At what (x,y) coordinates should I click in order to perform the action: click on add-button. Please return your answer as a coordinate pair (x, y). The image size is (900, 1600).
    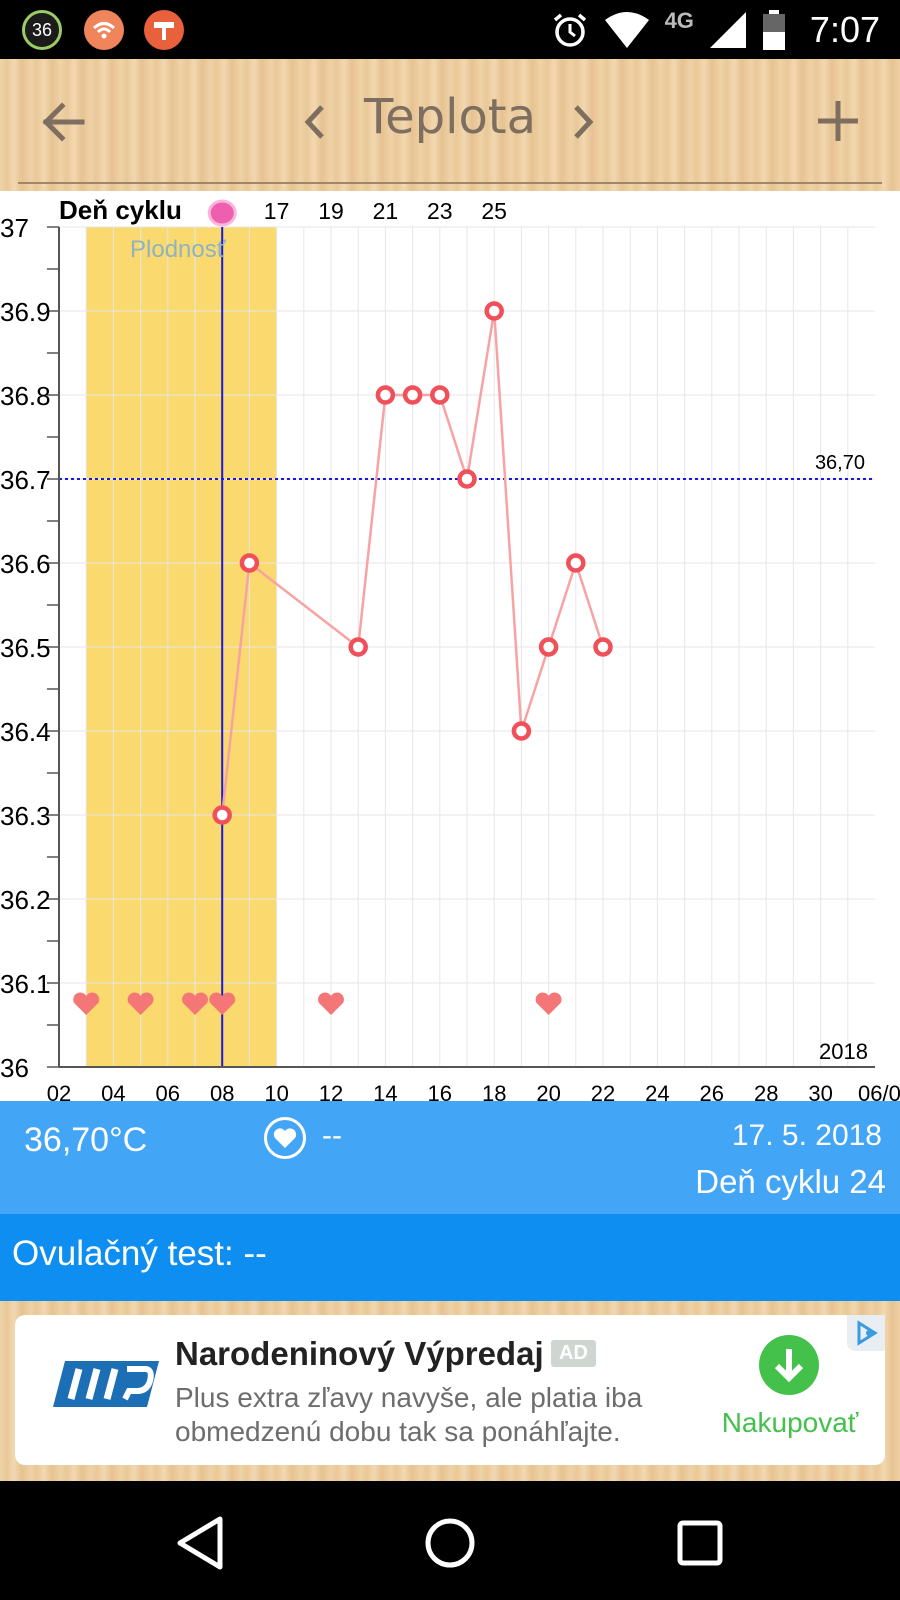
    Looking at the image, I should click on (838, 121).